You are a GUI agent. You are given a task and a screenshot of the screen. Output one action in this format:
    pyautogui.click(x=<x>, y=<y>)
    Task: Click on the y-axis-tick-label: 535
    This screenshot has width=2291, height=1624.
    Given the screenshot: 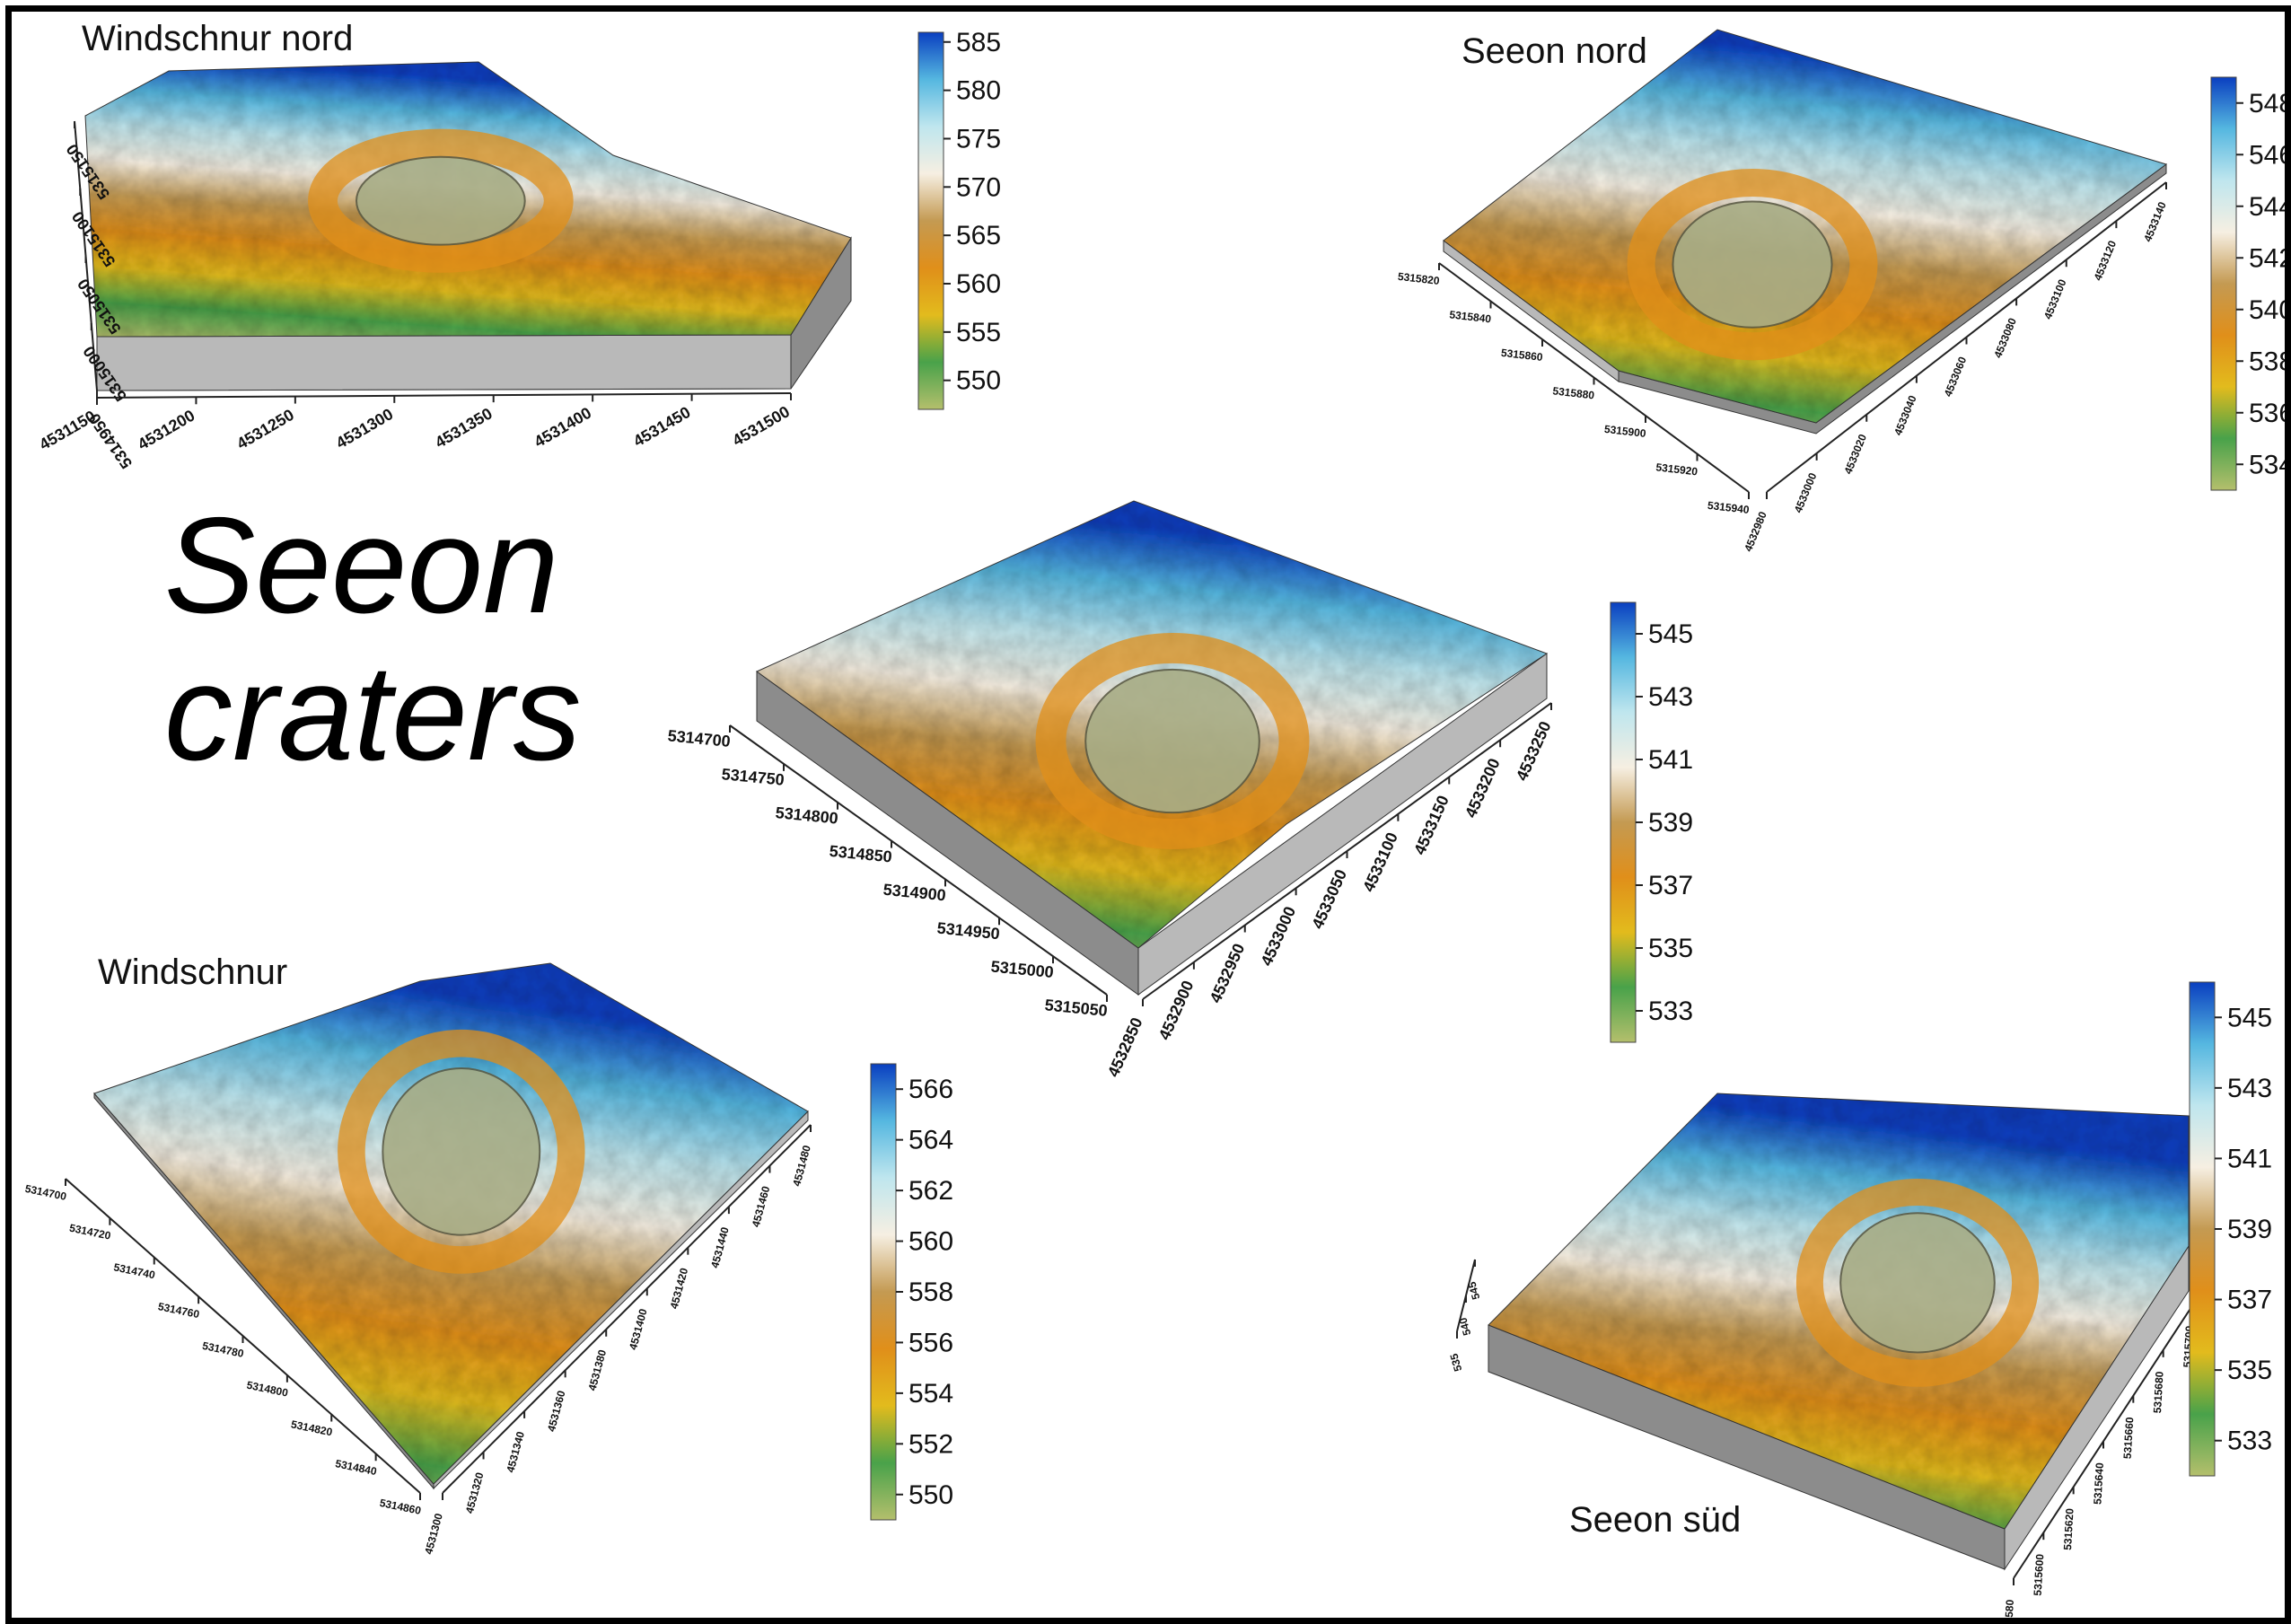 What is the action you would take?
    pyautogui.click(x=1455, y=1362)
    